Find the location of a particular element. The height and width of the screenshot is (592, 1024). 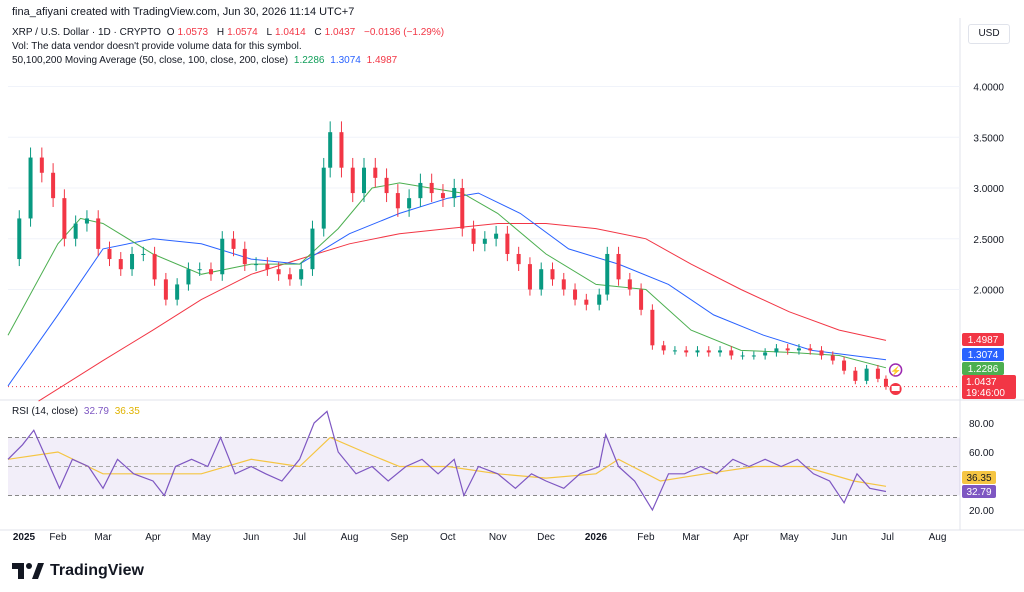

time-tick-label: Dec is located at coordinates (546, 537).